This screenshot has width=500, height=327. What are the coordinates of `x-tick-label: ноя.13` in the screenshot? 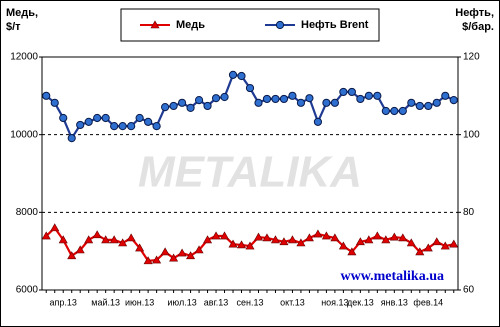 It's located at (334, 302).